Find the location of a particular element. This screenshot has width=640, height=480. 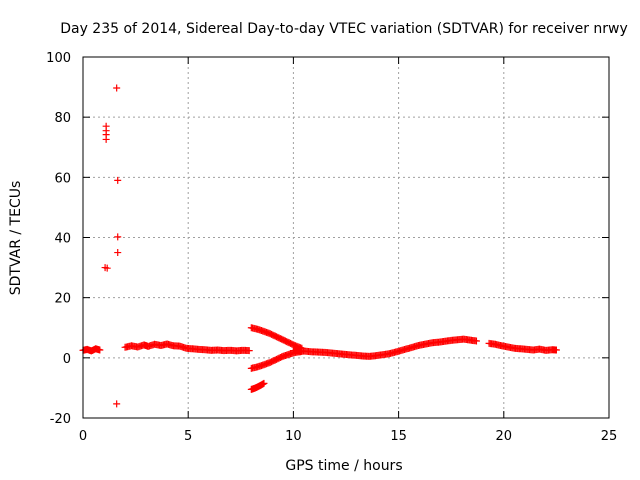

x-tick-label: 15 is located at coordinates (398, 436).